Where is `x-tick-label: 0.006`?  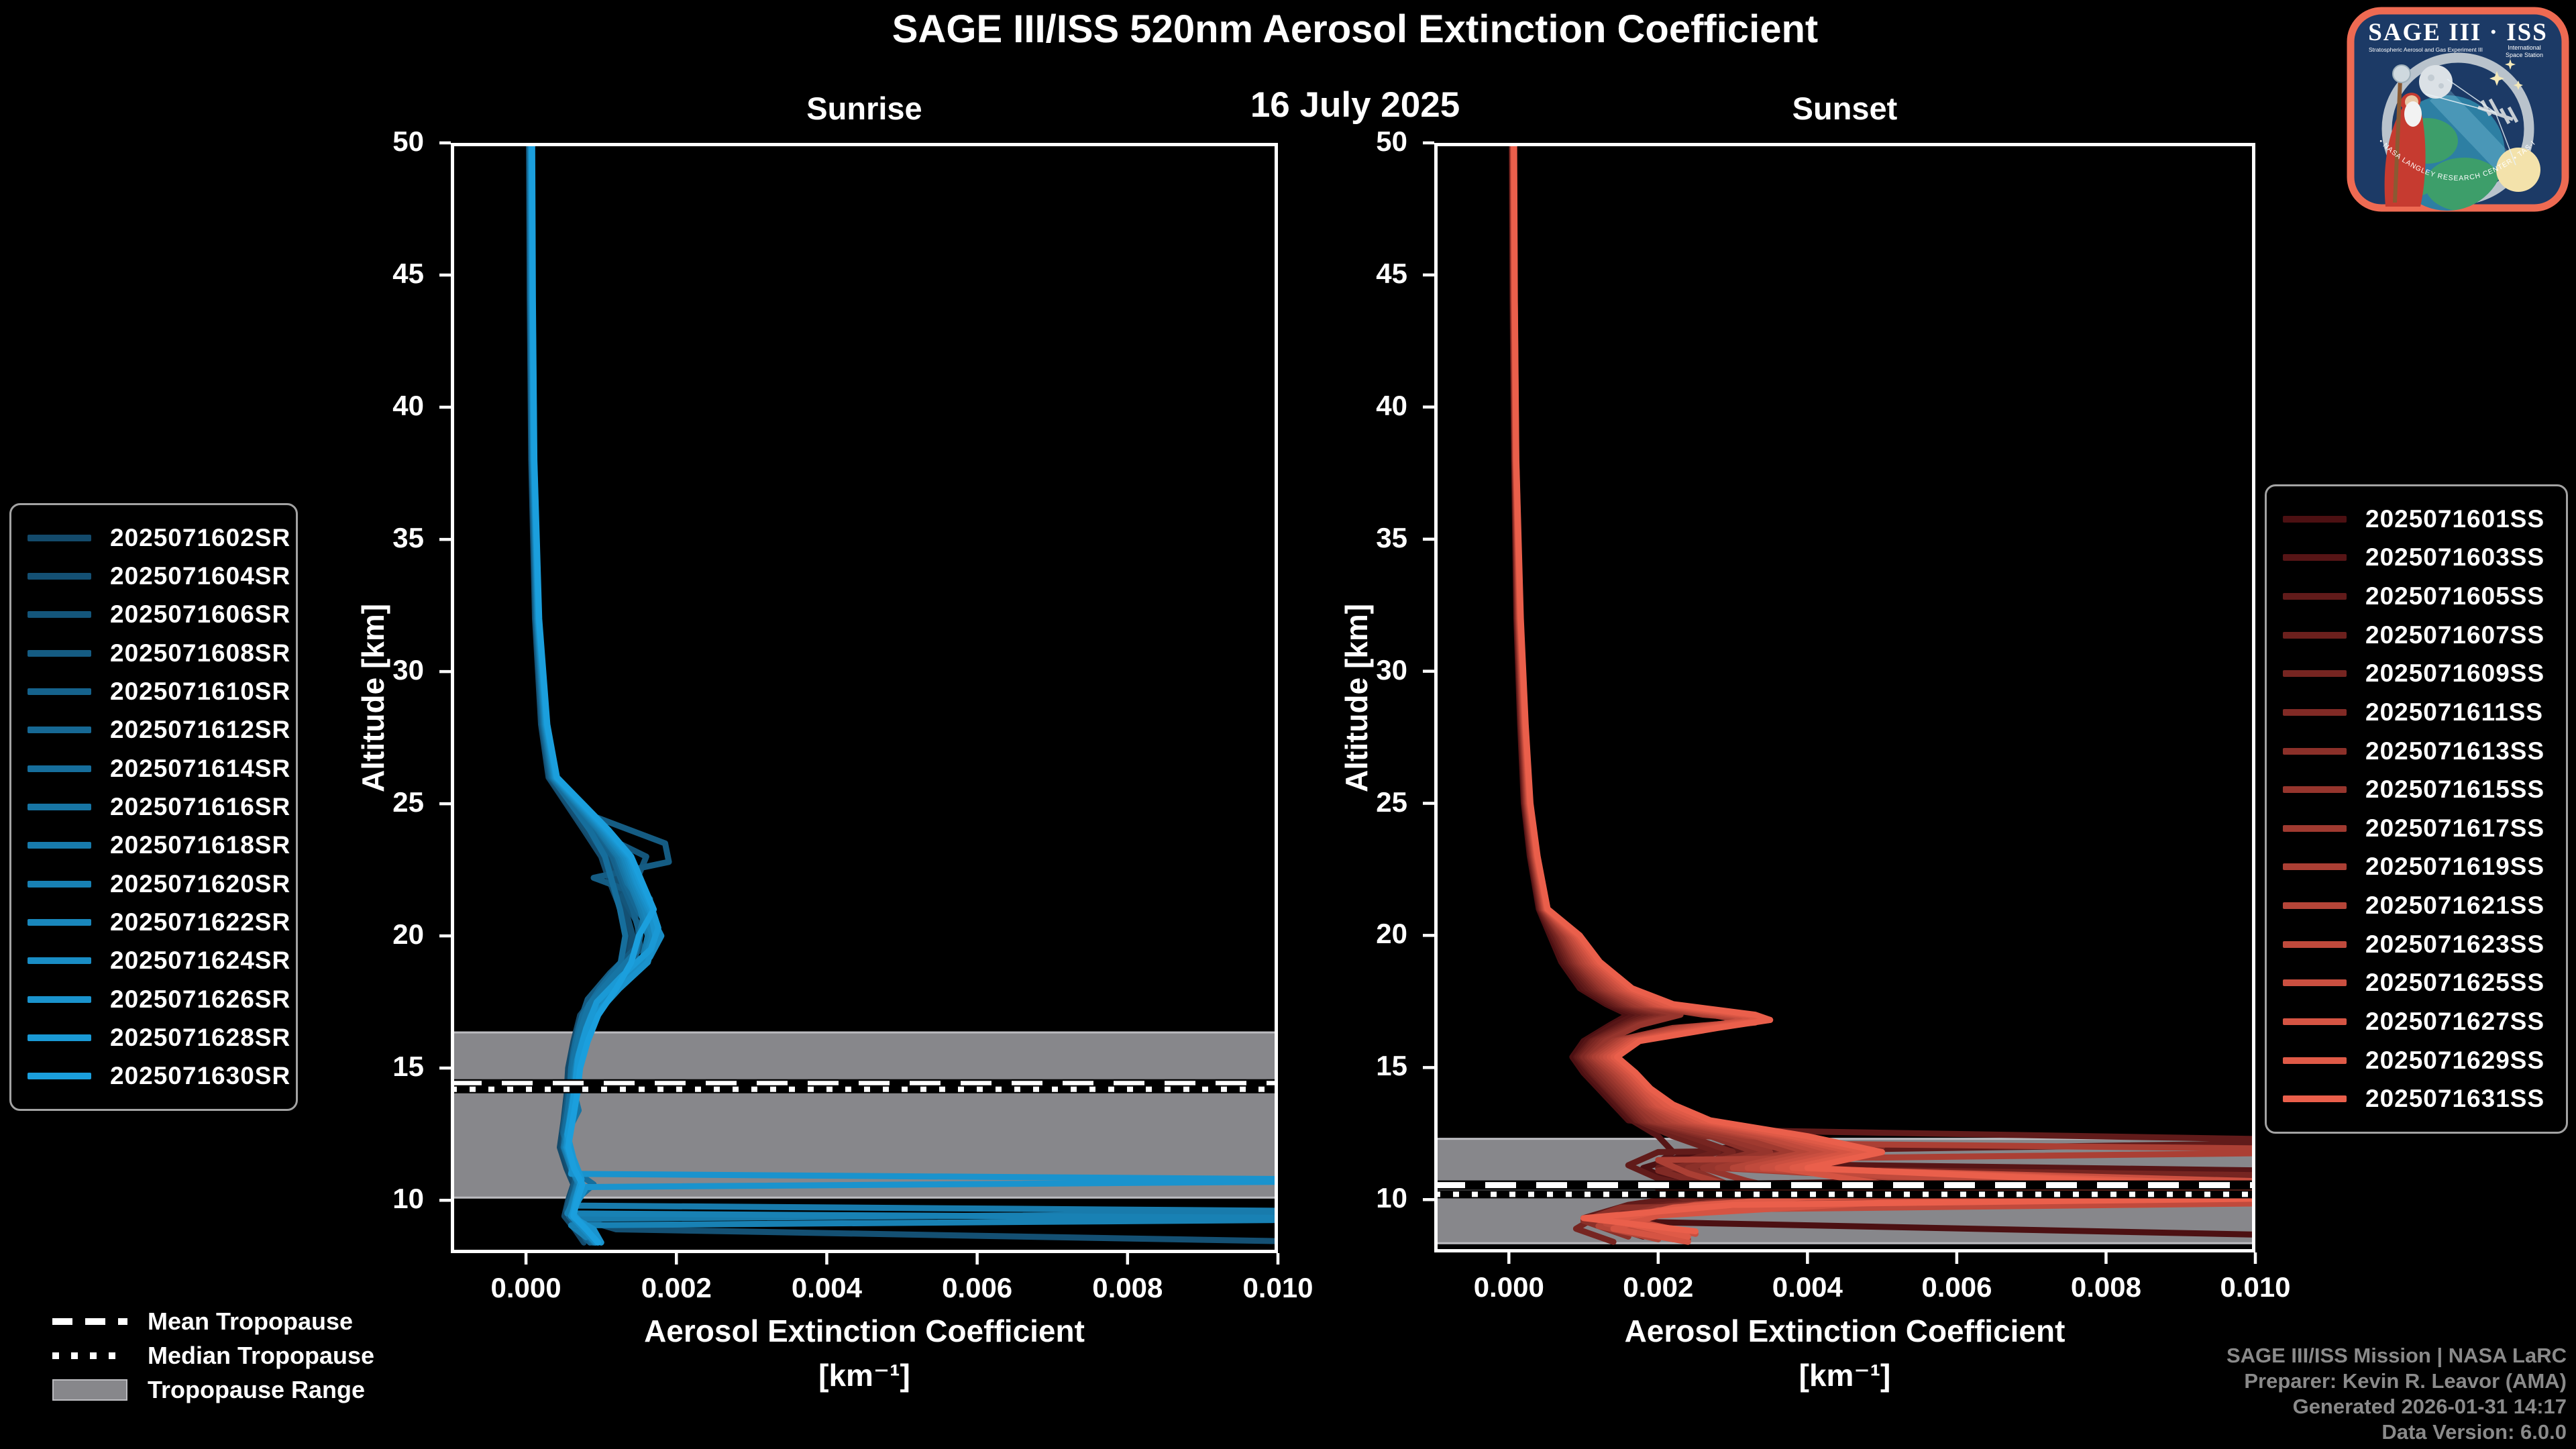
x-tick-label: 0.006 is located at coordinates (1956, 1287).